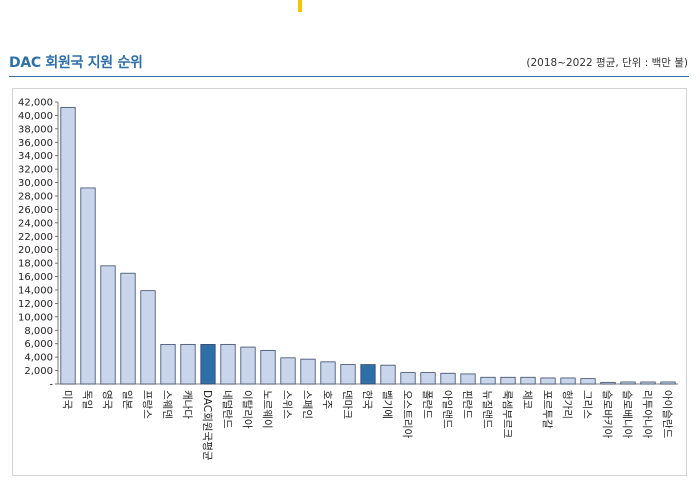 This screenshot has height=489, width=700. What do you see at coordinates (447, 409) in the screenshot?
I see `x-tick-label: 아일랜드` at bounding box center [447, 409].